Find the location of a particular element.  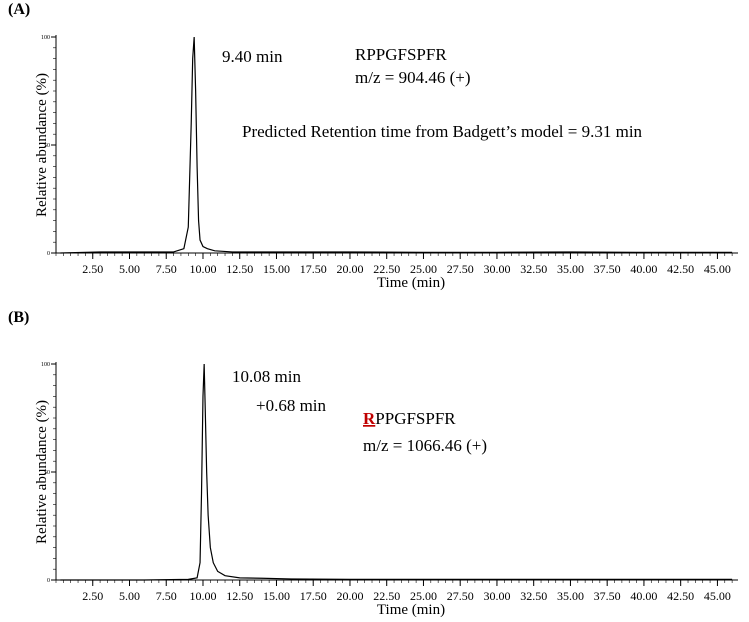

panel-label: (A) is located at coordinates (19, 9).